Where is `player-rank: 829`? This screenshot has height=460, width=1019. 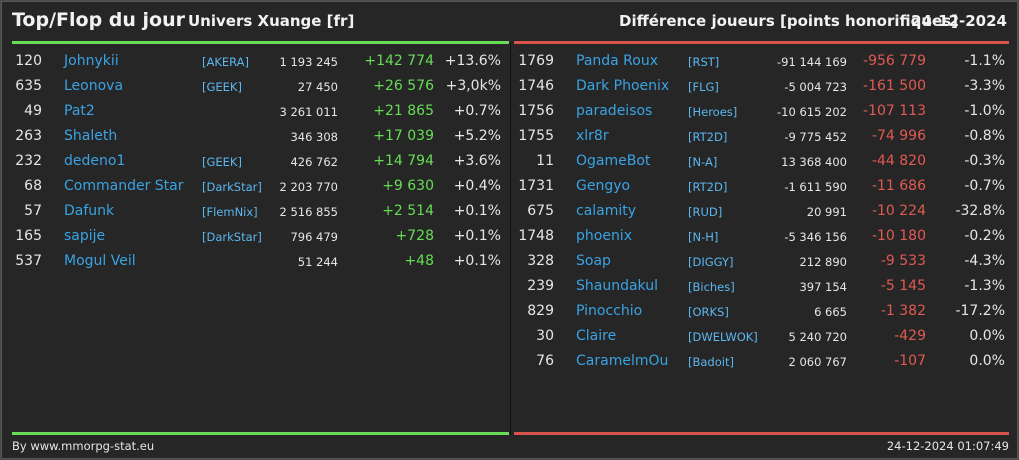
player-rank: 829 is located at coordinates (540, 311).